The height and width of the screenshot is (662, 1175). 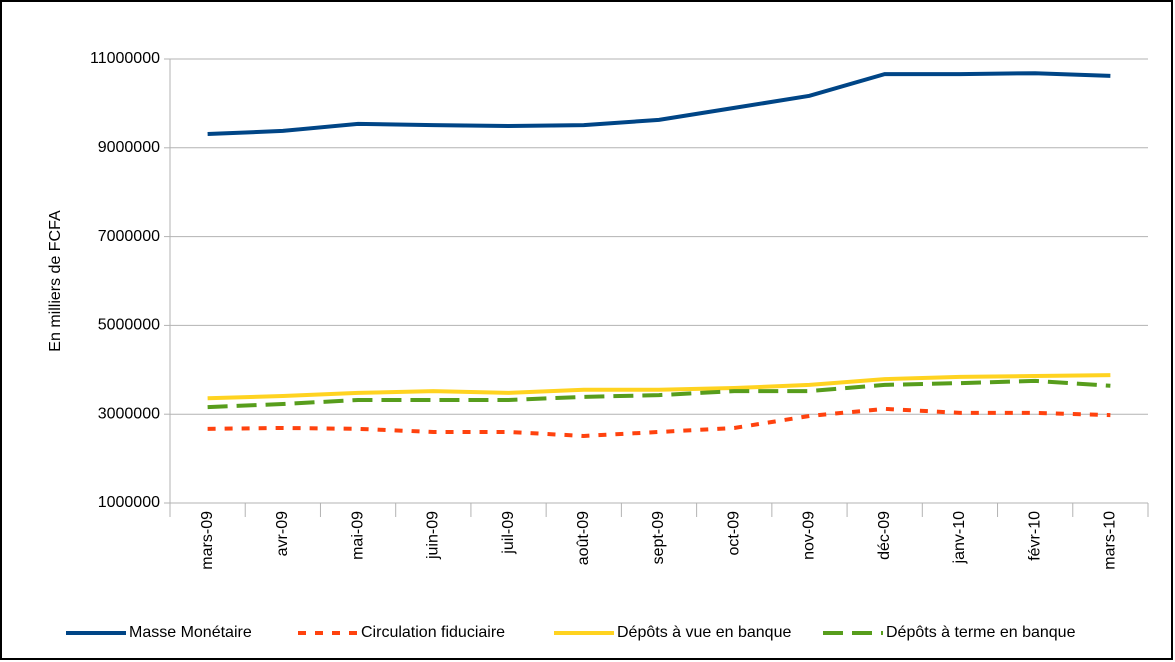 What do you see at coordinates (433, 632) in the screenshot?
I see `legend-label: Circulation fiduciaire` at bounding box center [433, 632].